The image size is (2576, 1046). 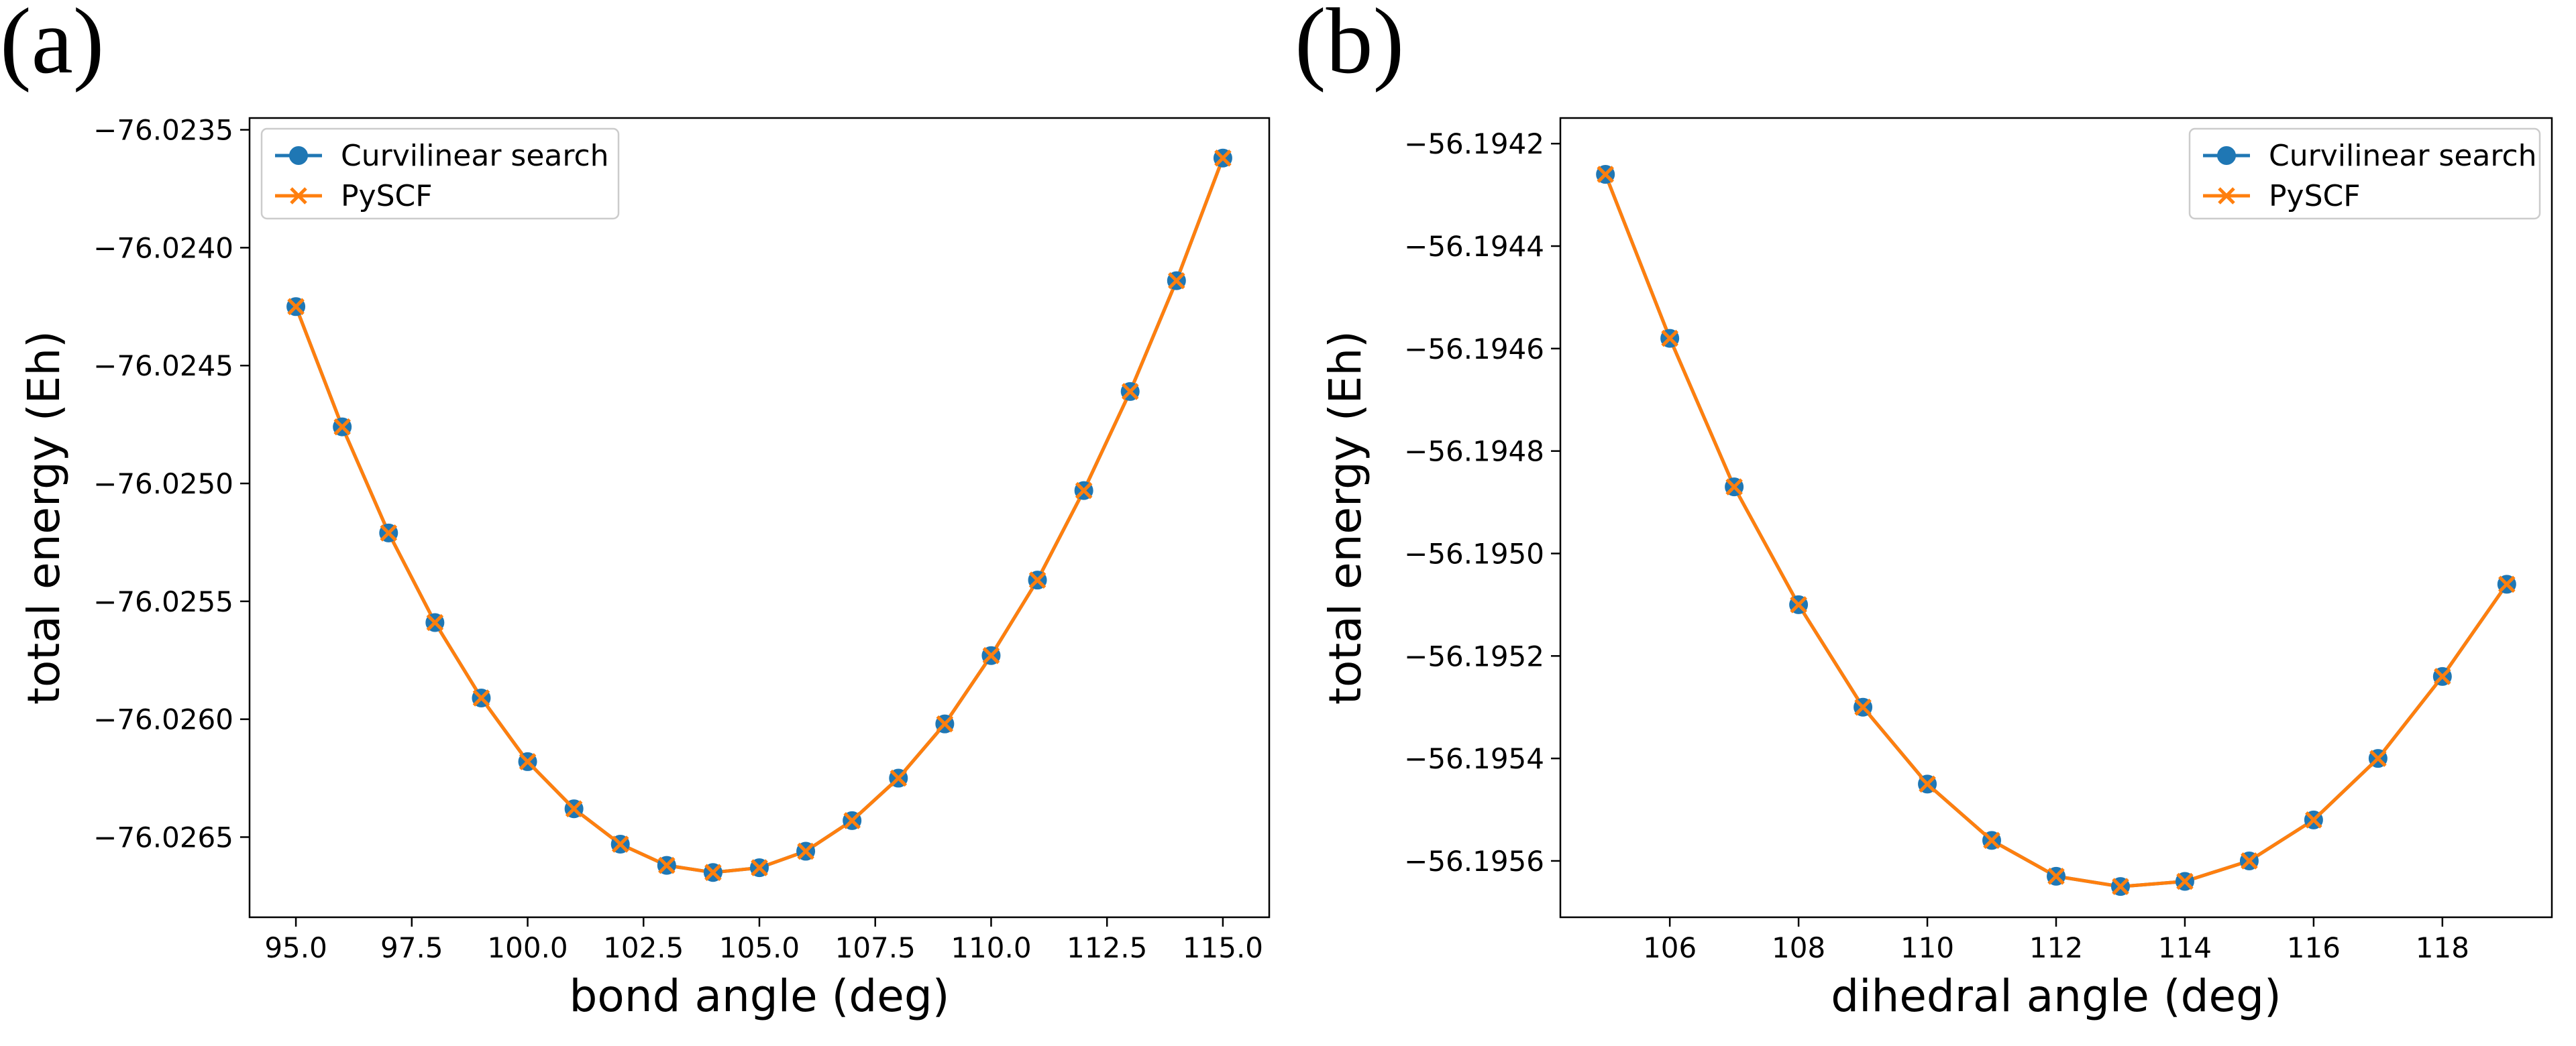 What do you see at coordinates (1474, 553) in the screenshot?
I see `y-tick-label: −56.1950` at bounding box center [1474, 553].